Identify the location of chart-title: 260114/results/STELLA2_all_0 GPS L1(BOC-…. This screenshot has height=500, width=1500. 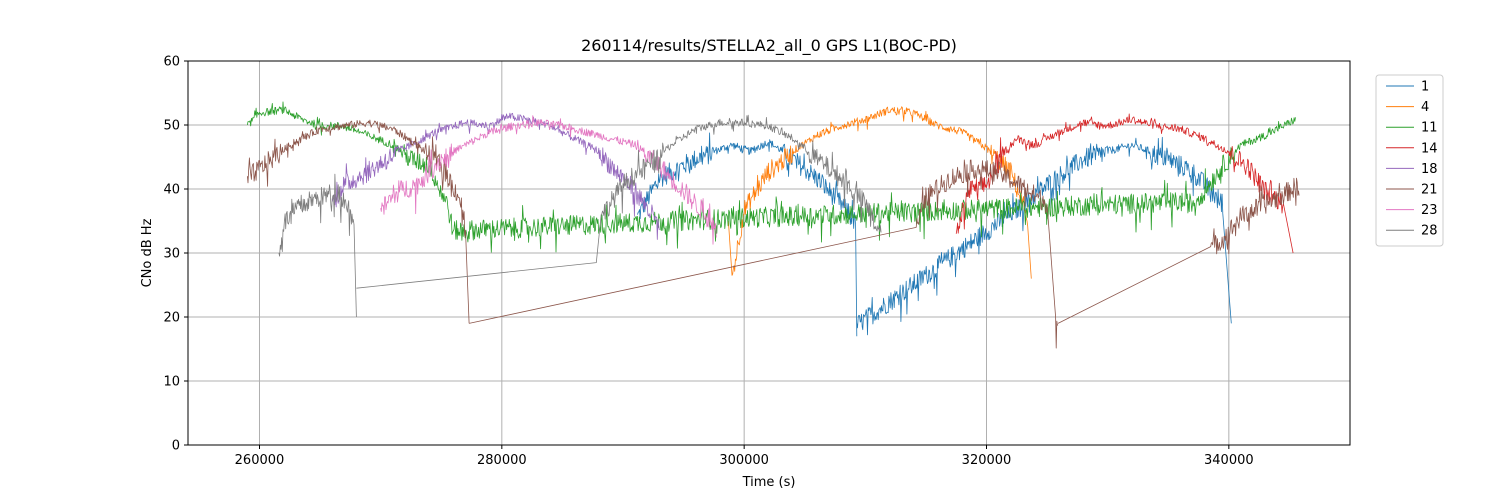
(769, 46).